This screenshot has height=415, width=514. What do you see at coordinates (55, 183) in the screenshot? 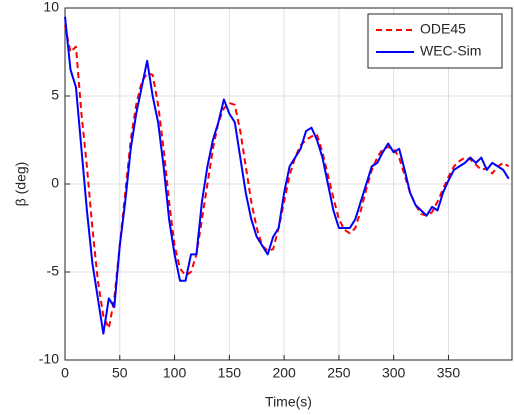
I see `y-tick-label: 0` at bounding box center [55, 183].